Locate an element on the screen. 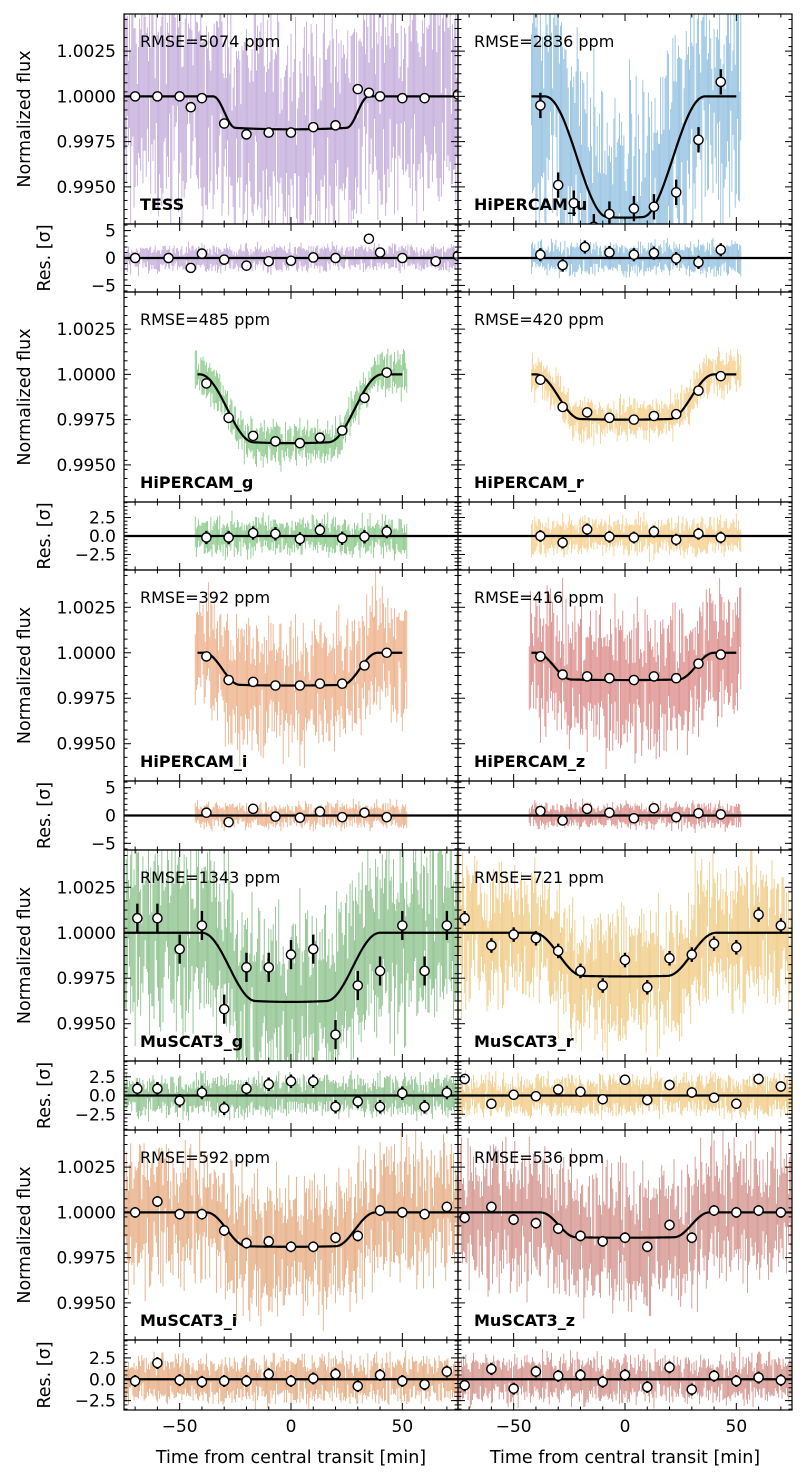  flux-tick-label: 0.9950 is located at coordinates (86, 466).